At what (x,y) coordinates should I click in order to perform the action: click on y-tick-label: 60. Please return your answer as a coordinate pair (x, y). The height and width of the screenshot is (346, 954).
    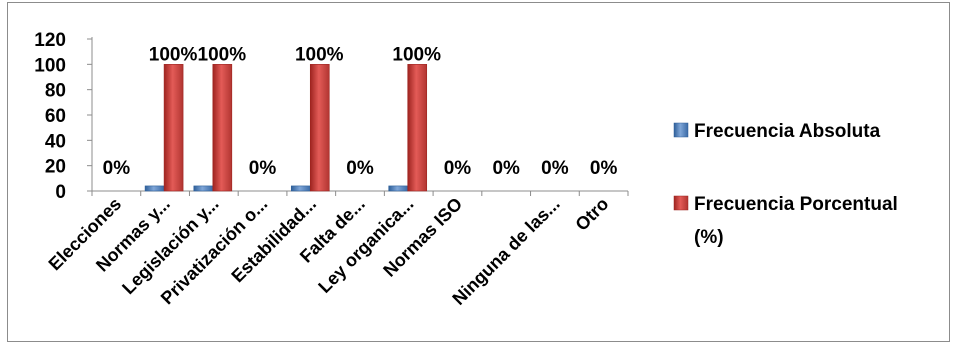
    Looking at the image, I should click on (55, 116).